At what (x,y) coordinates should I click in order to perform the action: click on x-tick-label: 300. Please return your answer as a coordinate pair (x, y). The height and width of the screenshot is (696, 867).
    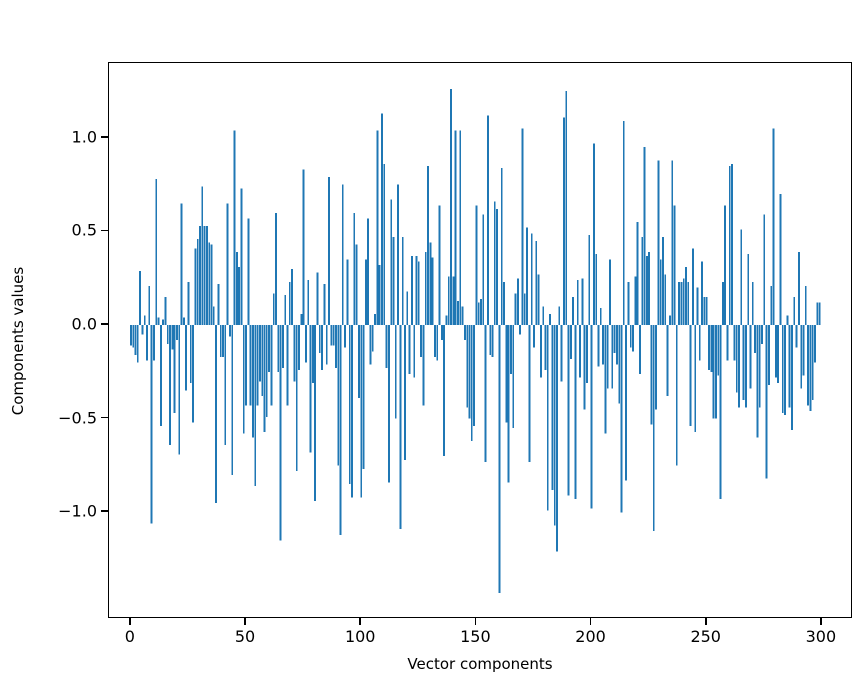
    Looking at the image, I should click on (821, 636).